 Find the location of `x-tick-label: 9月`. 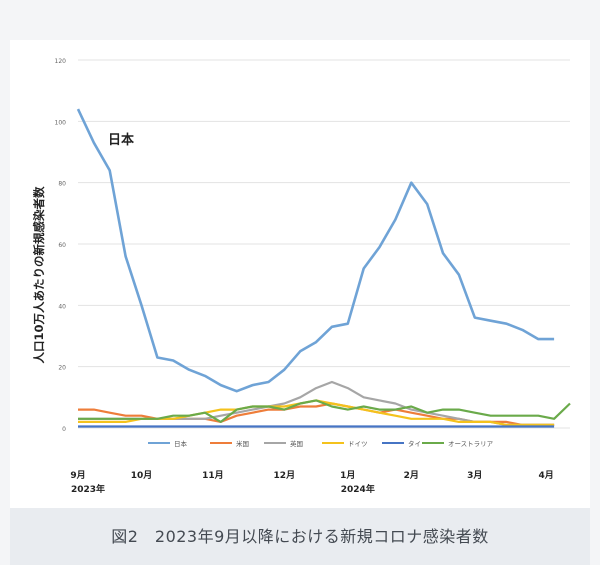

x-tick-label: 9月 is located at coordinates (77, 475).